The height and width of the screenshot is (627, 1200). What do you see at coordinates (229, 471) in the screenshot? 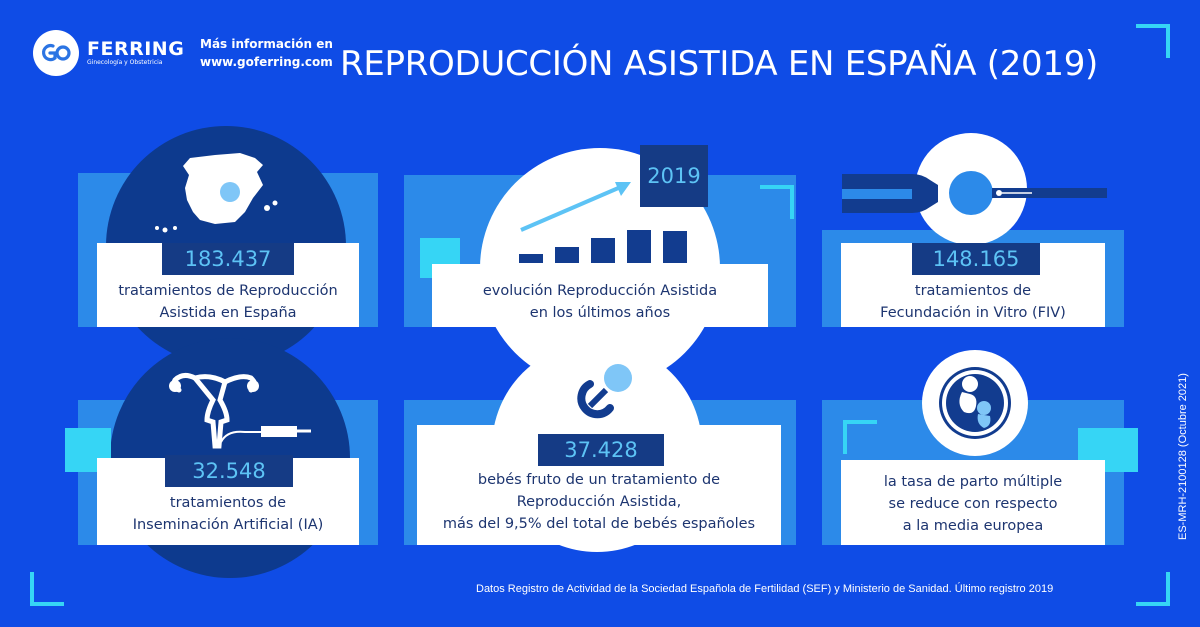
I see `card-4-value: 32.548` at bounding box center [229, 471].